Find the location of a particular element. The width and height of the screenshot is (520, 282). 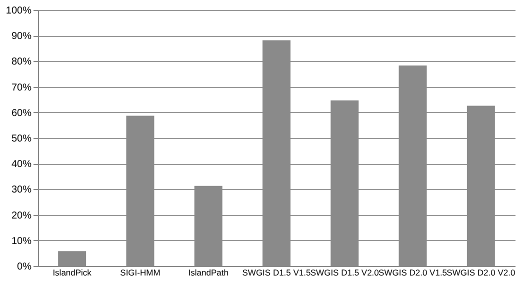

x-tick-label: SWGIS D1.5 V1.5 is located at coordinates (277, 273).